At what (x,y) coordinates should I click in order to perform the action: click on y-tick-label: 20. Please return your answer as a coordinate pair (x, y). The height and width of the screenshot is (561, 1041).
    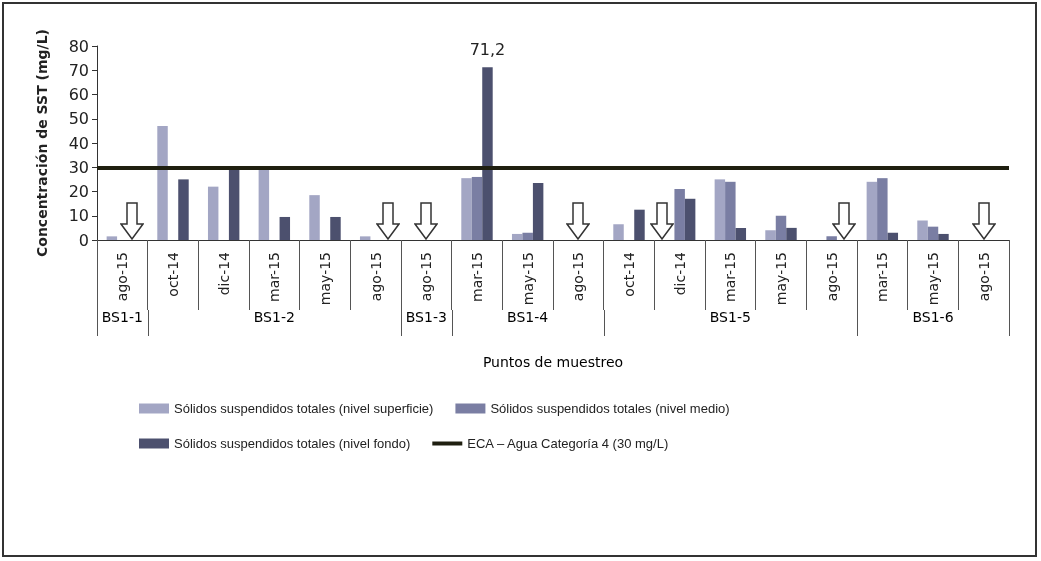
    Looking at the image, I should click on (78, 191).